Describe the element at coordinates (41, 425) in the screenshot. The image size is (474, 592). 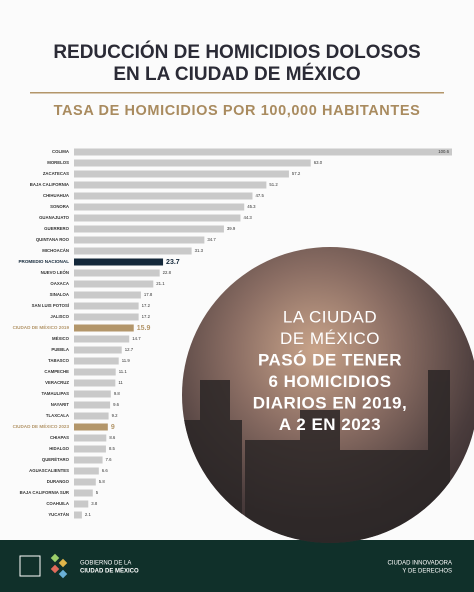
I see `category-label: CIUDAD DE MÉXICO 2023` at that location.